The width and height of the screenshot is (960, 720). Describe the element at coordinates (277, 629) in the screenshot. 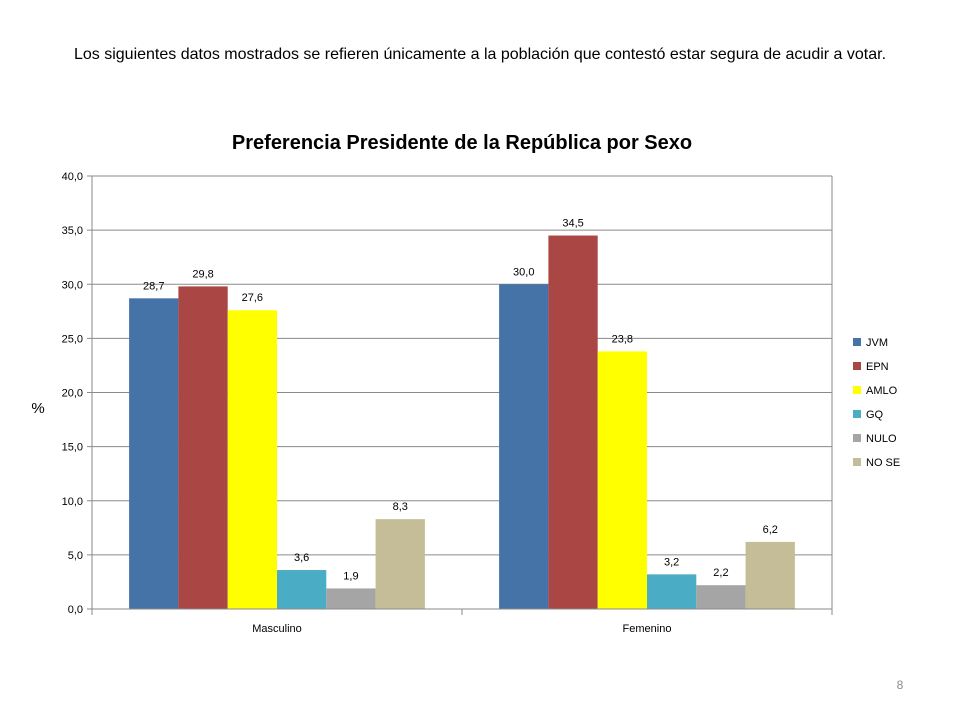

I see `x-tick-label: Masculino` at that location.